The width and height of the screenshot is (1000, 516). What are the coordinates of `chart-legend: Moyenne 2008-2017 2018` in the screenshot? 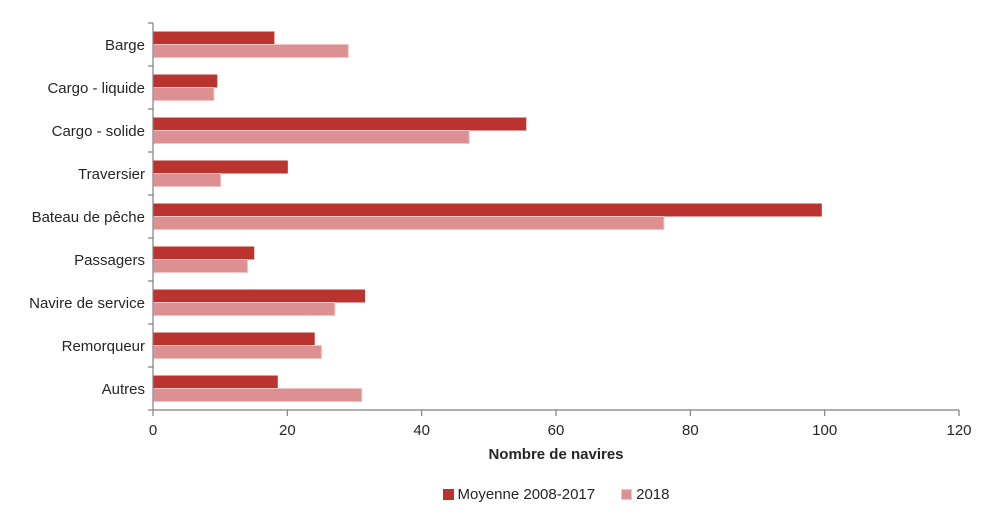 It's located at (556, 494).